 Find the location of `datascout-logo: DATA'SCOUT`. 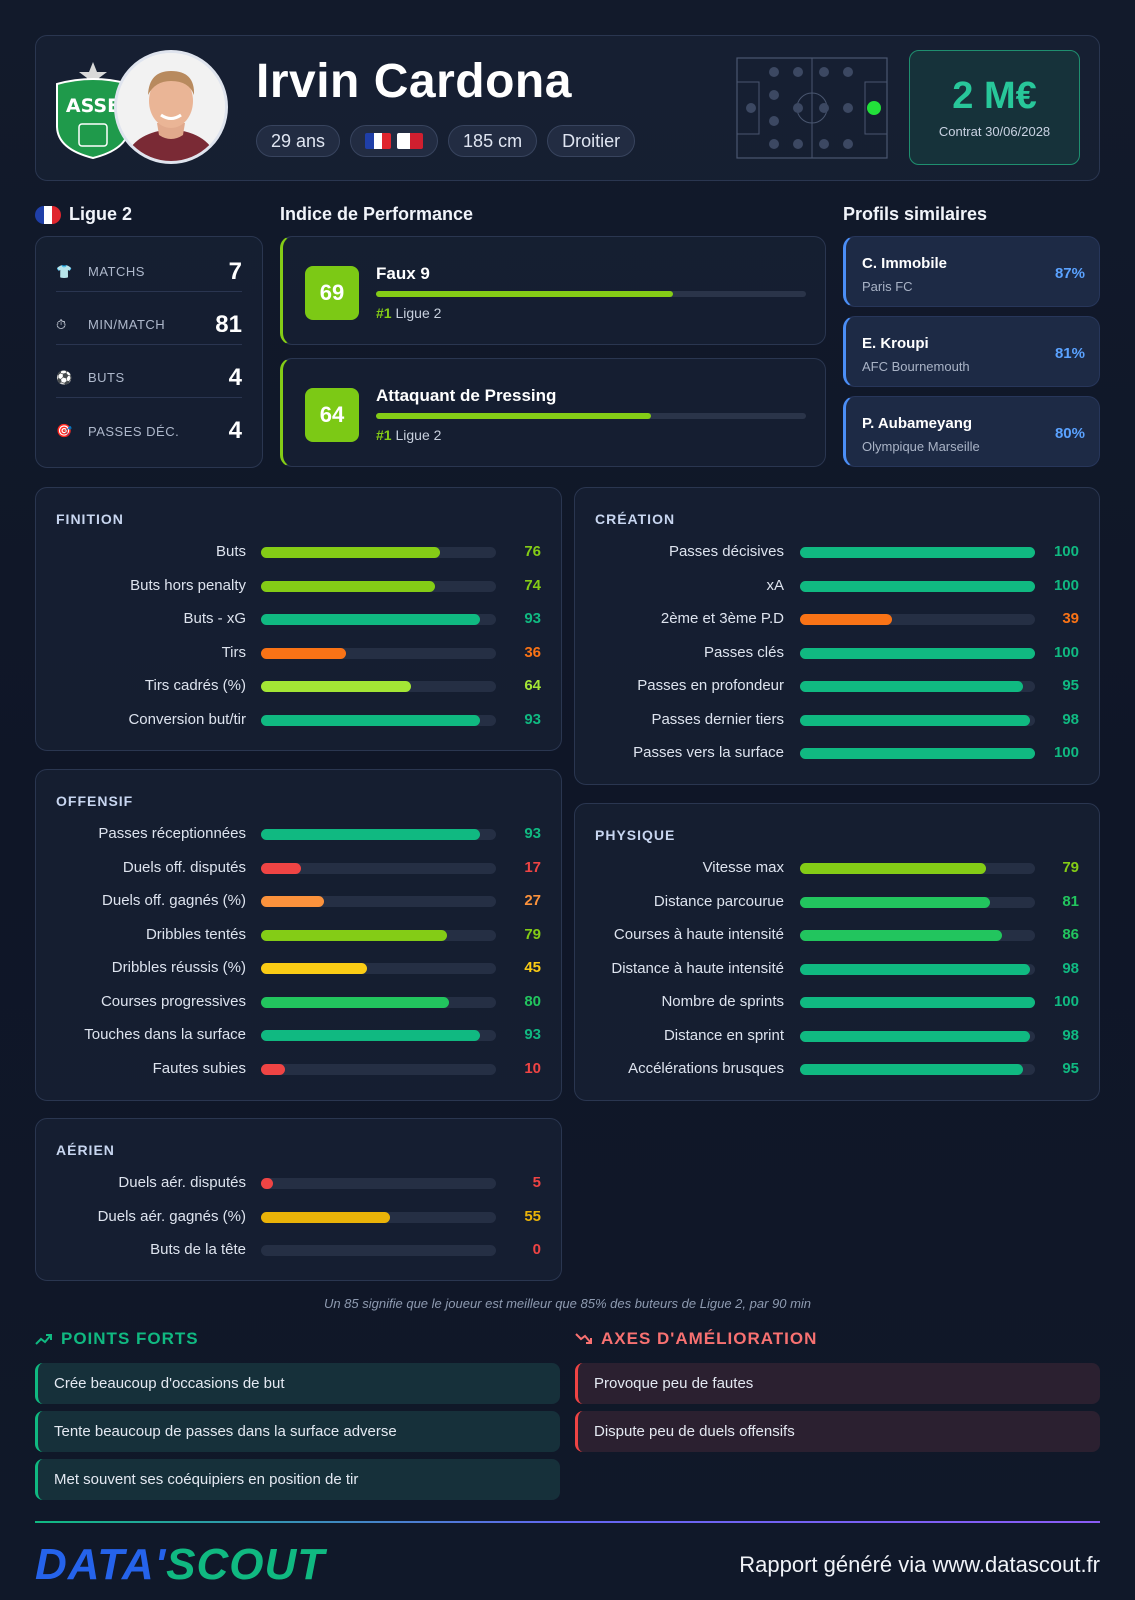

datascout-logo: DATA'SCOUT is located at coordinates (180, 1565).